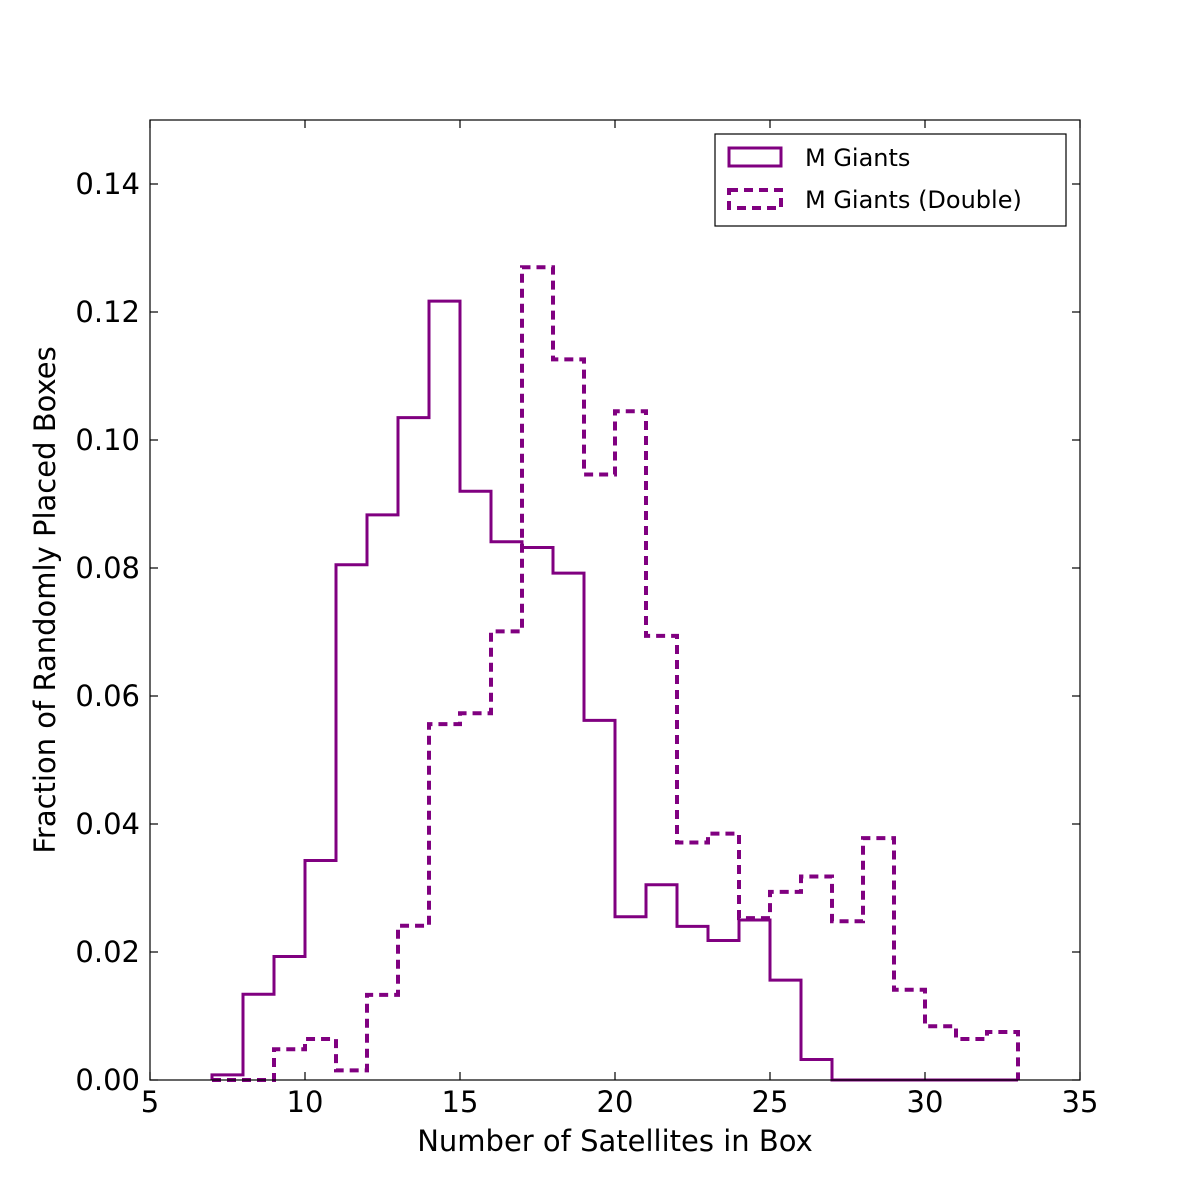 This screenshot has width=1200, height=1200. Describe the element at coordinates (107, 696) in the screenshot. I see `y-tick-label: 0.06` at that location.